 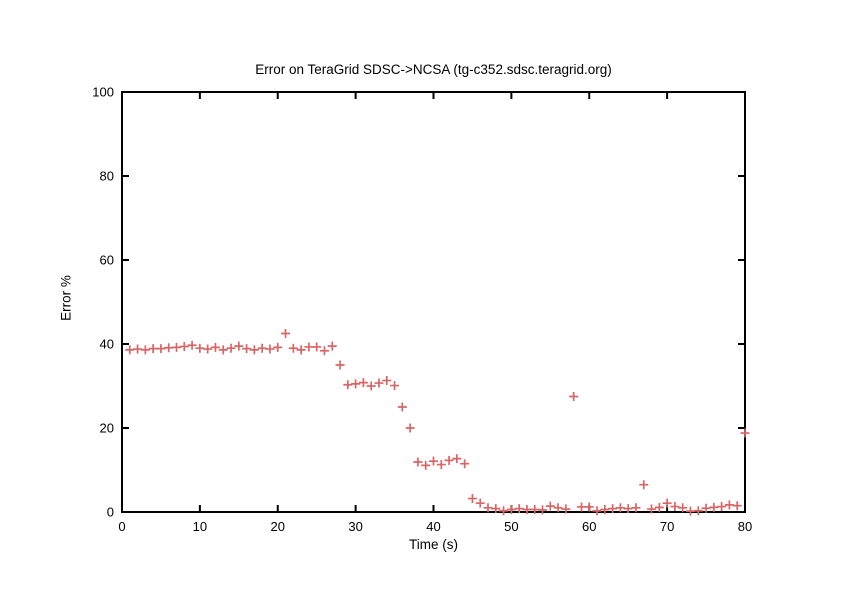 I want to click on y-tick-label: 20, so click(x=107, y=428).